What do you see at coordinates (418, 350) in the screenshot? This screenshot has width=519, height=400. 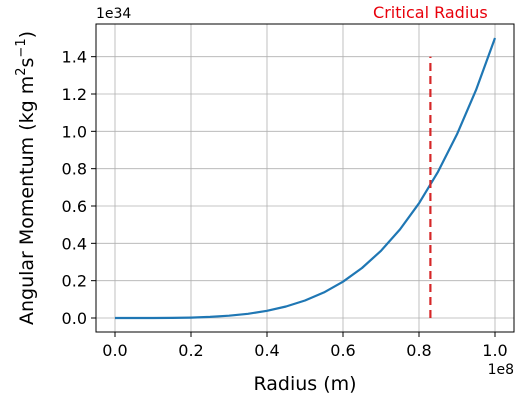 I see `x-tick-label: 0.8` at bounding box center [418, 350].